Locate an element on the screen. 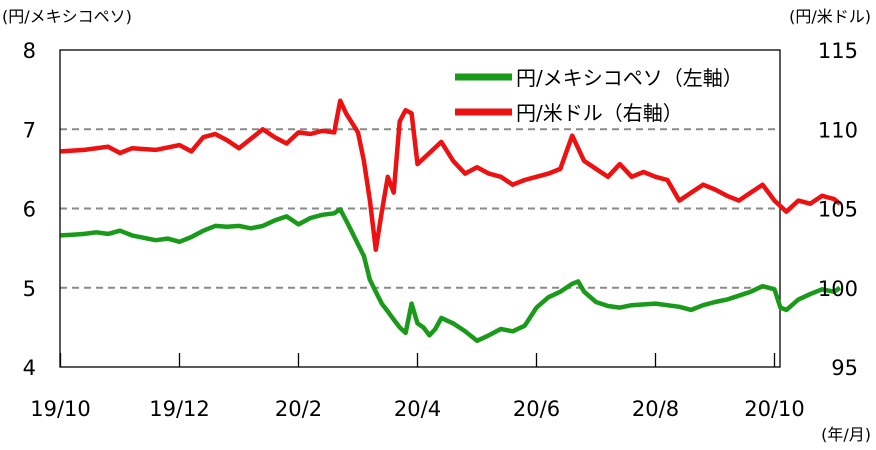  x-tick-label-3: 20/4 is located at coordinates (417, 409).